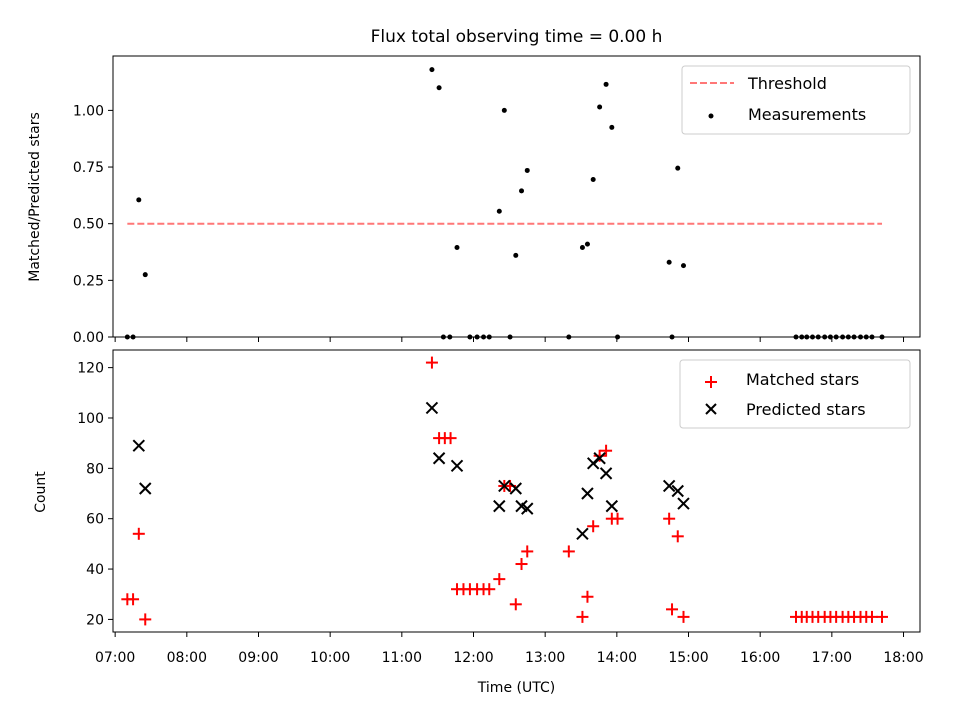 The height and width of the screenshot is (720, 960). What do you see at coordinates (88, 111) in the screenshot?
I see `top-y-tick-label: 1.00` at bounding box center [88, 111].